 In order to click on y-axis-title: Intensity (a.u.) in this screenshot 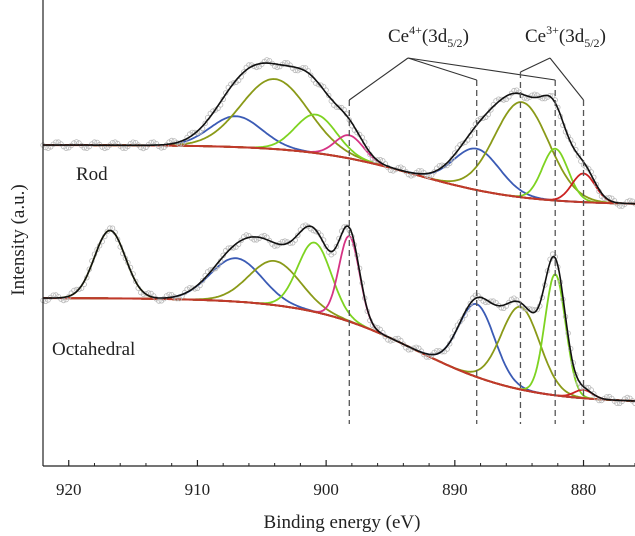, I will do `click(18, 239)`.